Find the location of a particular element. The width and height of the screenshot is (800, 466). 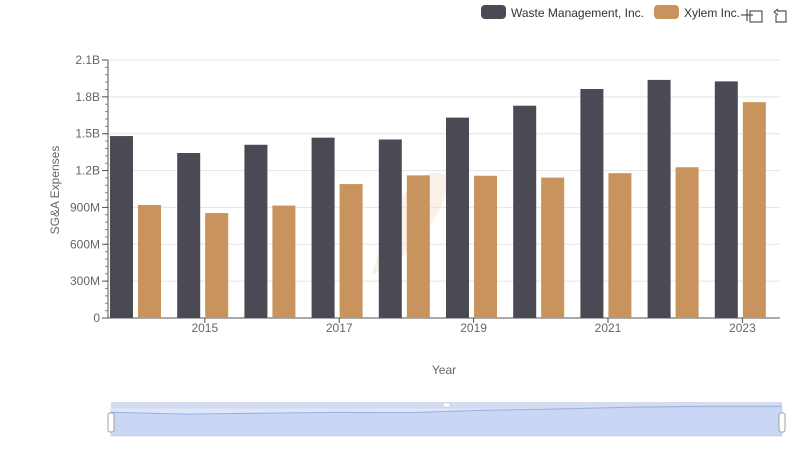

y-tick-label: 1.2B is located at coordinates (87, 171).